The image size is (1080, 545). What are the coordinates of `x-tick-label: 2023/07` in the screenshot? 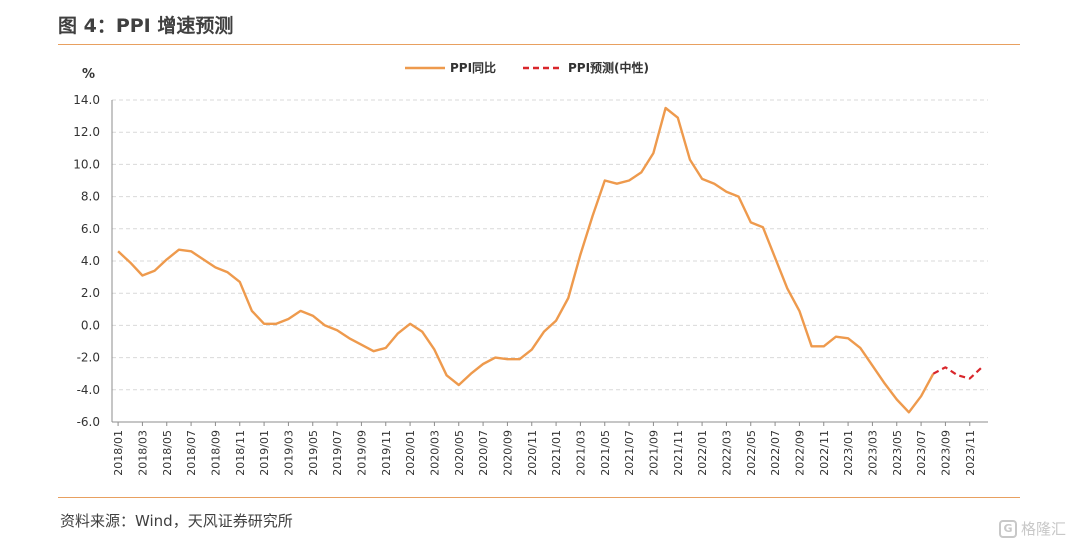 It's located at (921, 453).